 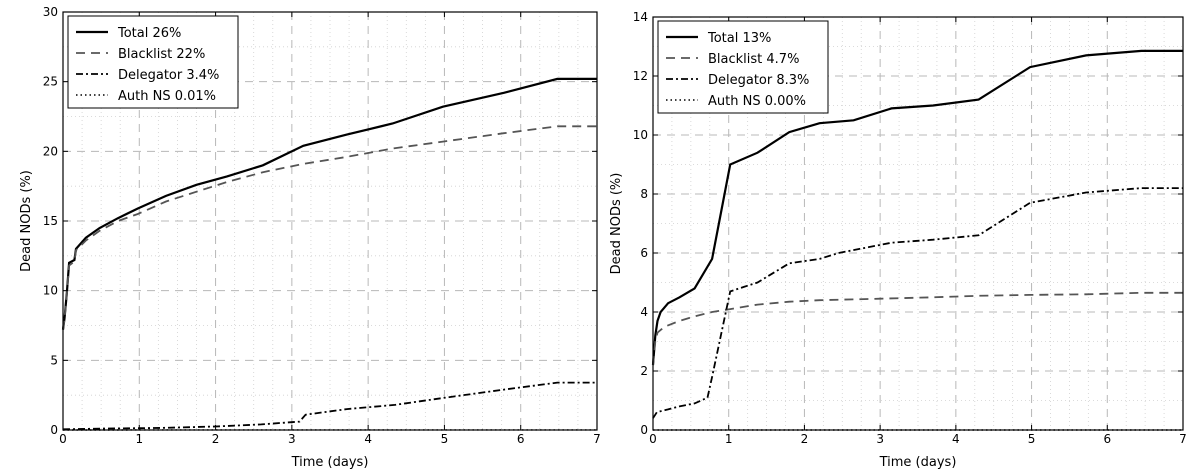 I want to click on y-tick-label: 6, so click(x=644, y=253).